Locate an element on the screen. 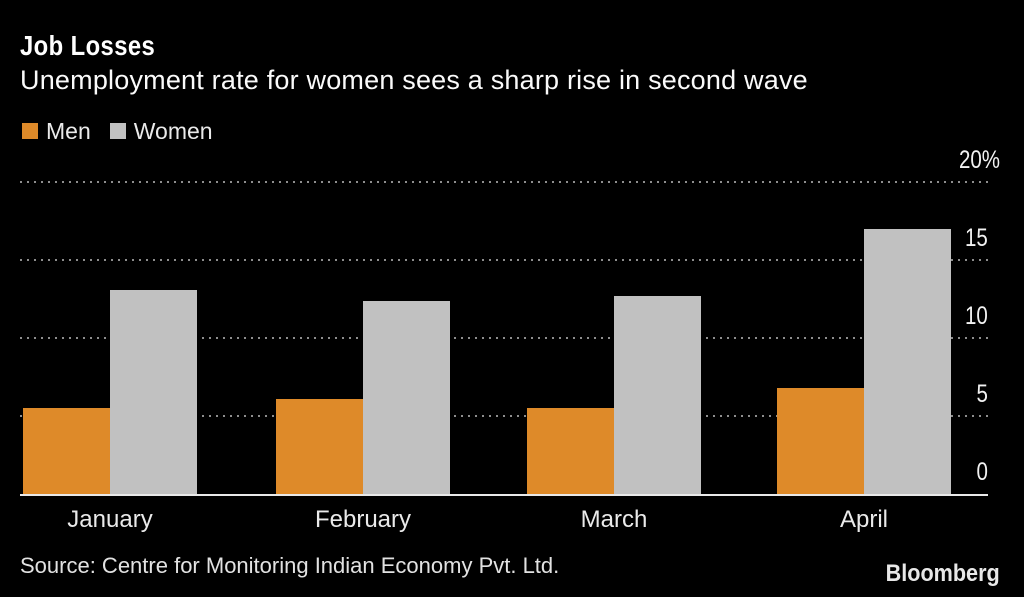 The width and height of the screenshot is (1024, 597). bar-men-january is located at coordinates (66, 451).